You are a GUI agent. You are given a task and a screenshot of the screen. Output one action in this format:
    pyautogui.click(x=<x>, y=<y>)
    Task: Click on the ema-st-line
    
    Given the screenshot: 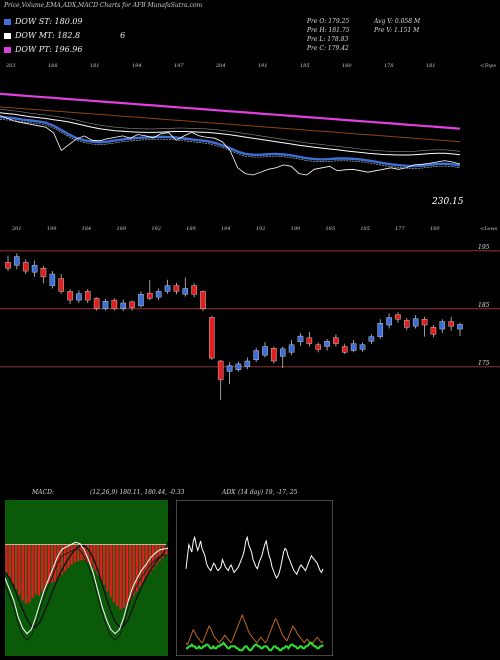 What is the action you would take?
    pyautogui.click(x=230, y=141)
    